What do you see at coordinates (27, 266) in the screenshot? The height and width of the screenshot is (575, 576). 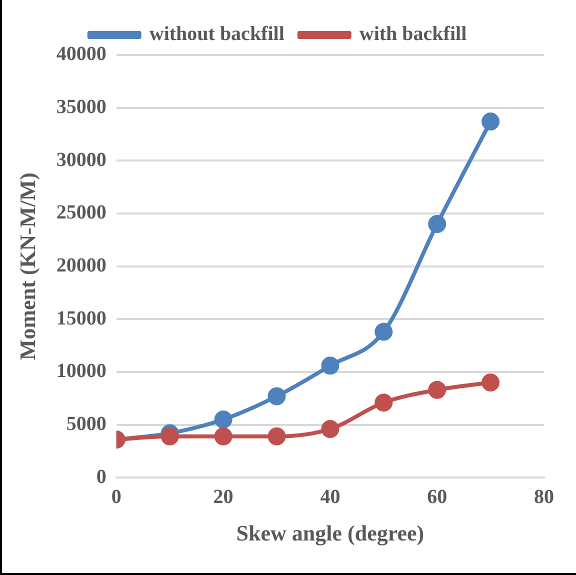 I see `y-axis-title: Moment (KN-M/M)` at bounding box center [27, 266].